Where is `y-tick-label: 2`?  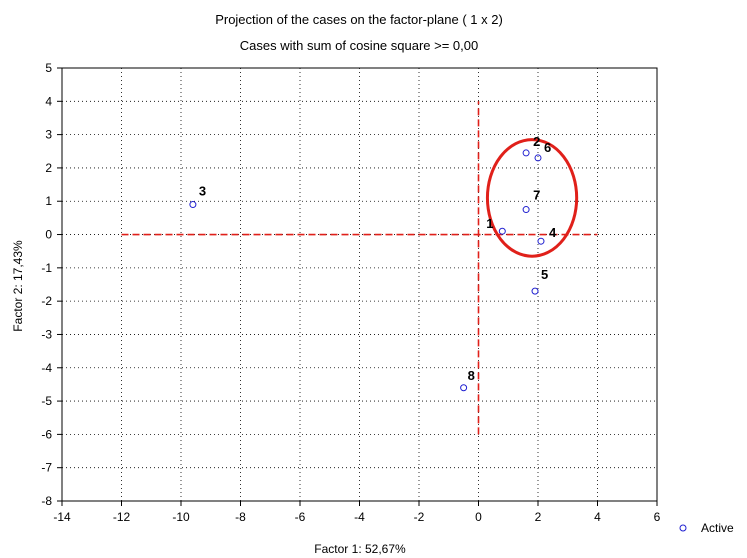
y-tick-label: 2 is located at coordinates (48, 168).